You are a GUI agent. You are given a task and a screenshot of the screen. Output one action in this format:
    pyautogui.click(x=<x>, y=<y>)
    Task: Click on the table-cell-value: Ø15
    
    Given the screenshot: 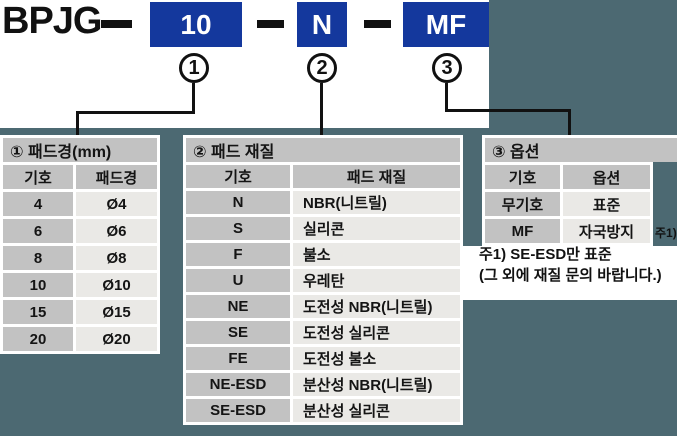 What is the action you would take?
    pyautogui.click(x=116, y=312)
    